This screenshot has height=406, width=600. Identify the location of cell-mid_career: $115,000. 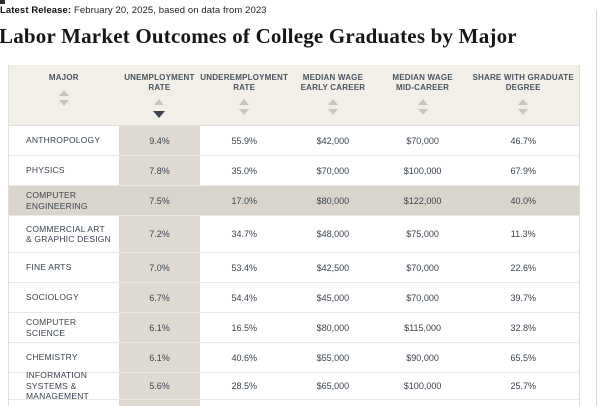
(422, 327).